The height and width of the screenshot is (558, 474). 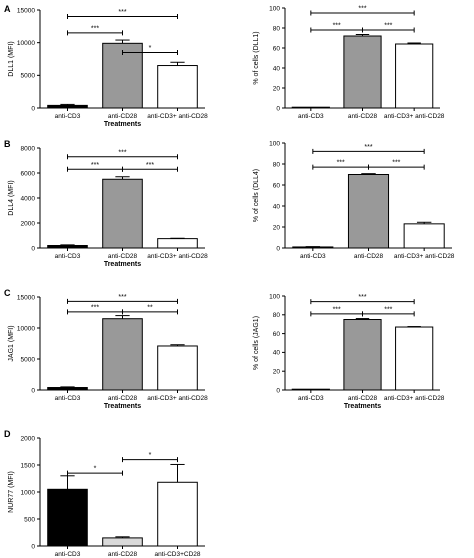 I want to click on y-axis-title: DLL4 (MFI), so click(x=11, y=197).